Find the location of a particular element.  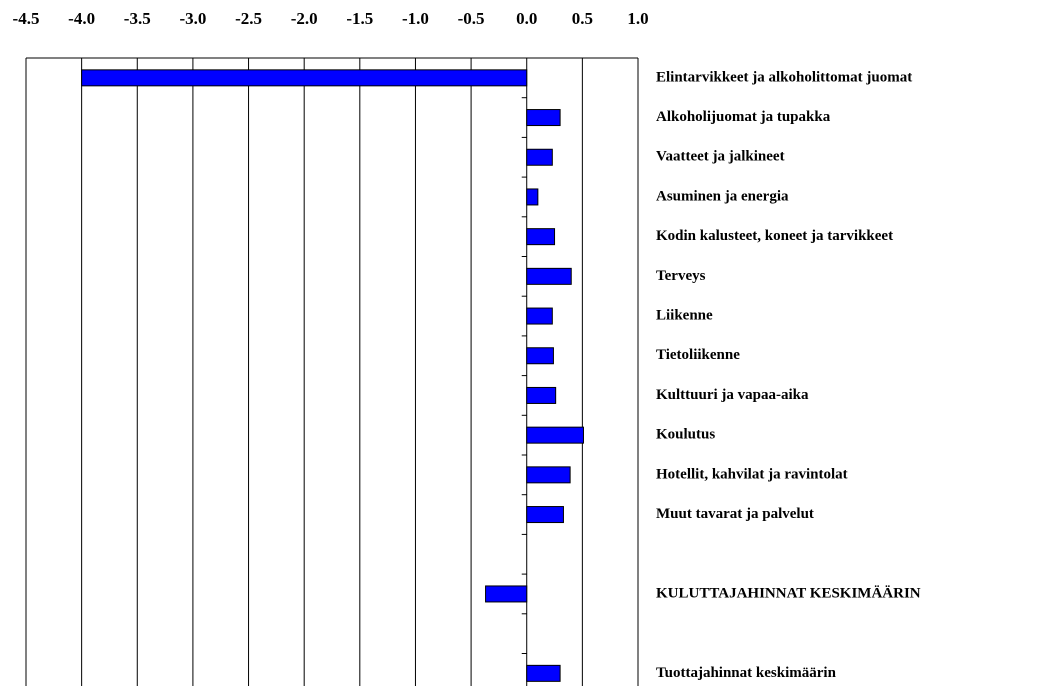

category-label: Asuminen ja energia is located at coordinates (722, 196).